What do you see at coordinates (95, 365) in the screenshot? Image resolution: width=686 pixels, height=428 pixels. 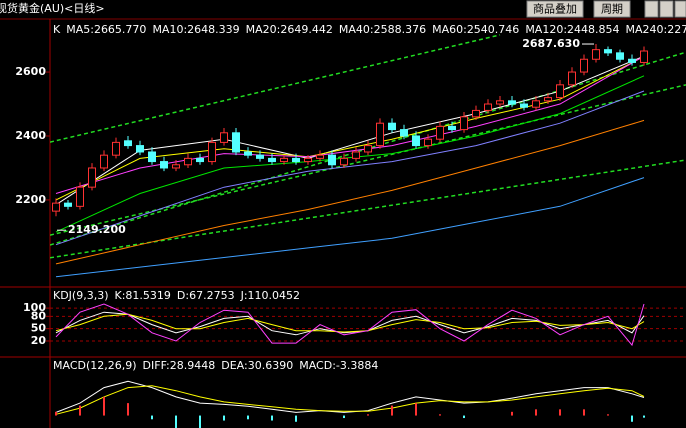 I see `panel-title: MACD(12,26,9)` at bounding box center [95, 365].